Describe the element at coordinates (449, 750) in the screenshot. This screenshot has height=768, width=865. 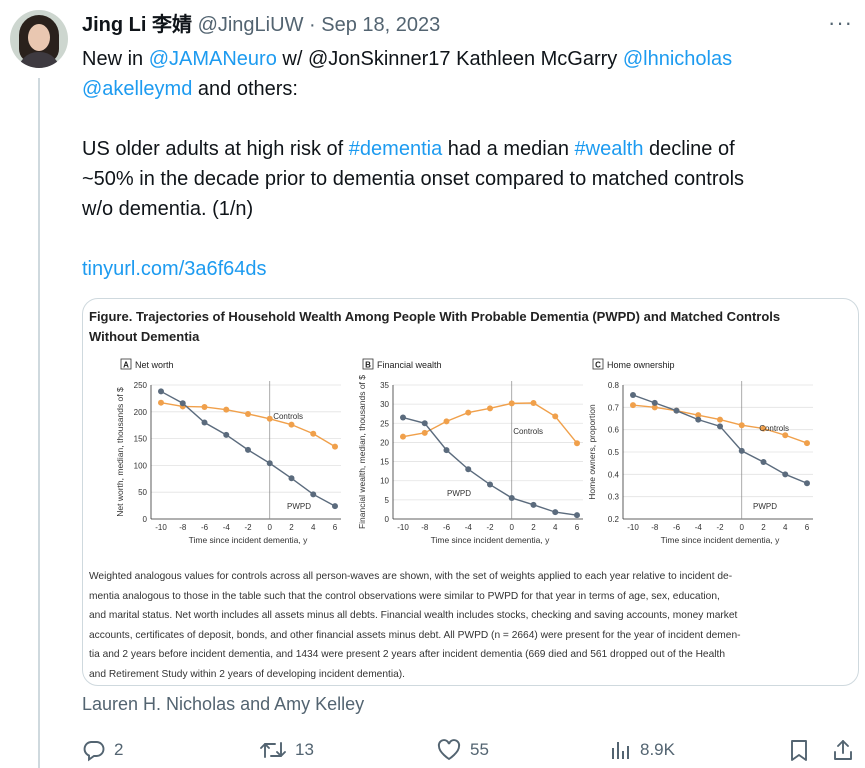
I see `heart-icon` at that location.